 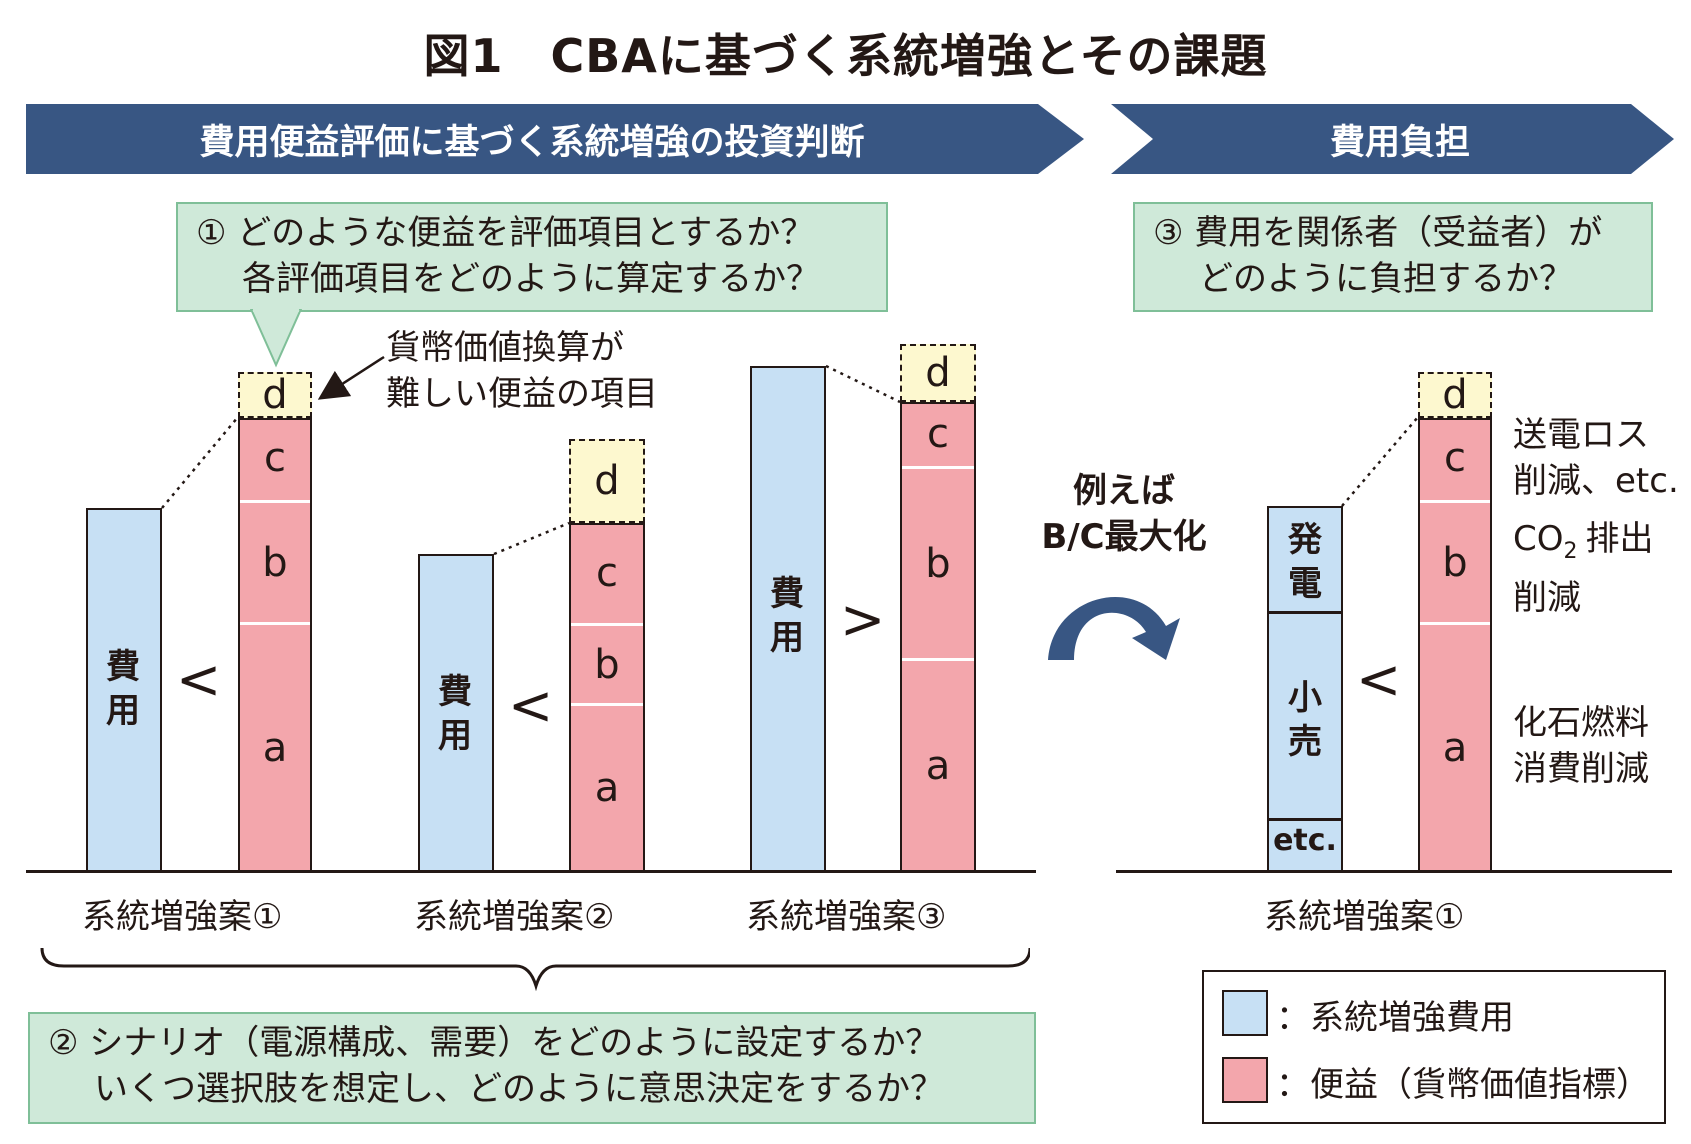 What do you see at coordinates (1596, 481) in the screenshot?
I see `benefit-note-c-line2: 削減、etc.` at bounding box center [1596, 481].